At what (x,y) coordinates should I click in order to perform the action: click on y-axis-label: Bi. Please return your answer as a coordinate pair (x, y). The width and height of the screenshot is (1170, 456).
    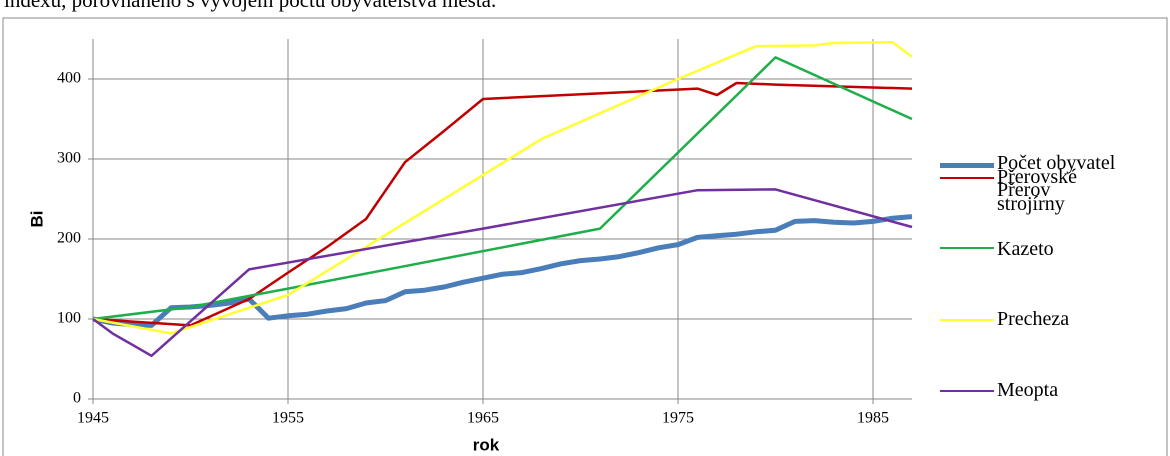
    Looking at the image, I should click on (36, 219).